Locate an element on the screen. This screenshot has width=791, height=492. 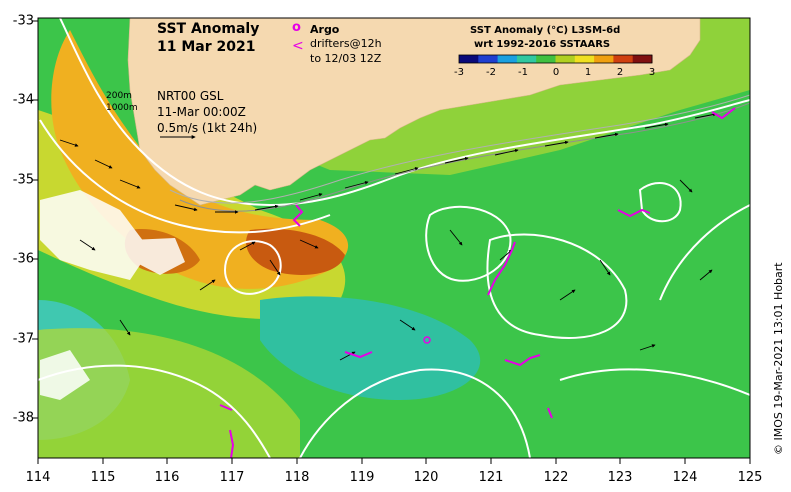
yellow-band-south is located at coordinates (169, 393).